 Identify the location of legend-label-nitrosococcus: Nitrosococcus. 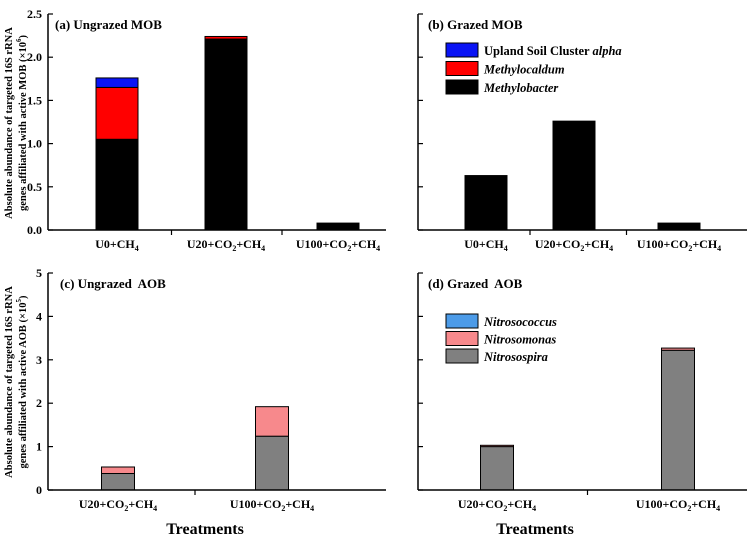
(520, 322).